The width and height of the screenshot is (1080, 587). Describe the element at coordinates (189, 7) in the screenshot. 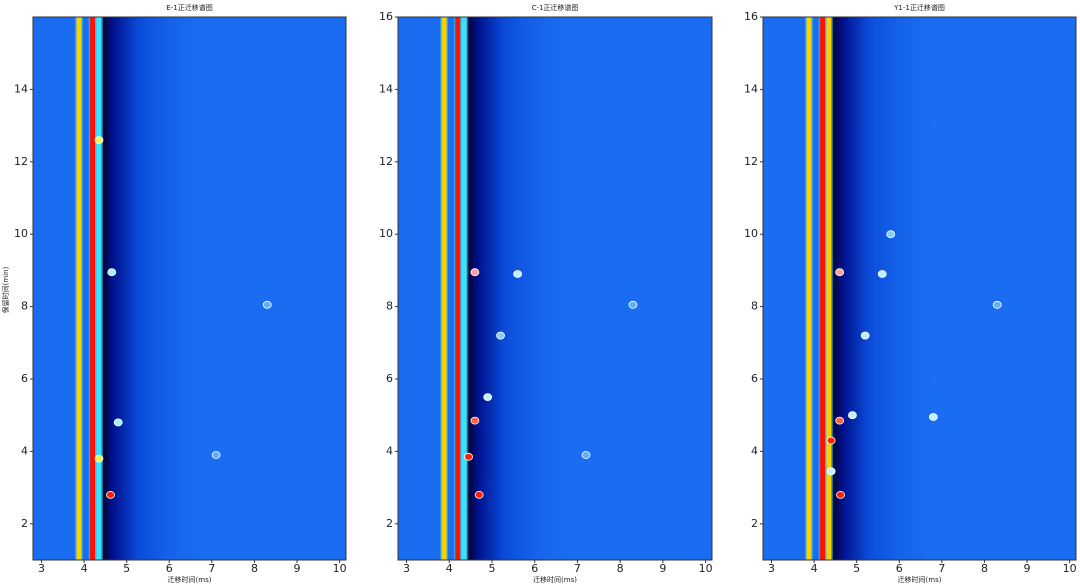

I see `chart-title: E-1正迁移谱图` at that location.